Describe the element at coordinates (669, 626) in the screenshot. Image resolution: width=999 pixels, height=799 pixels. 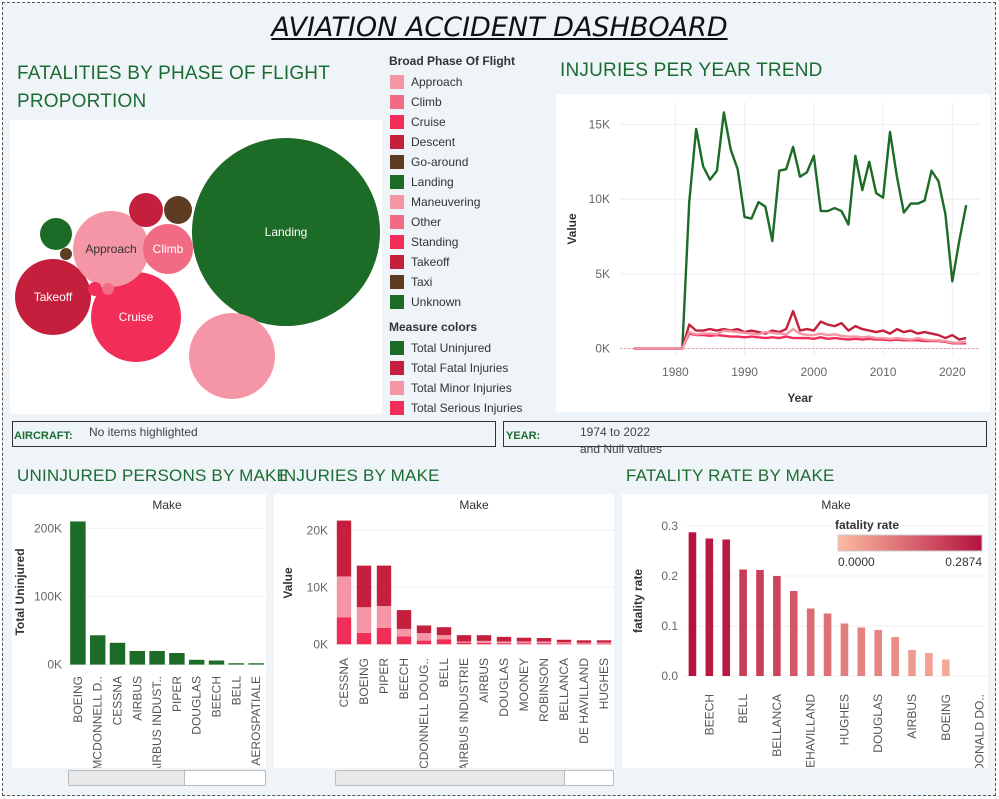
I see `fatality-y-tick: 0.1` at that location.